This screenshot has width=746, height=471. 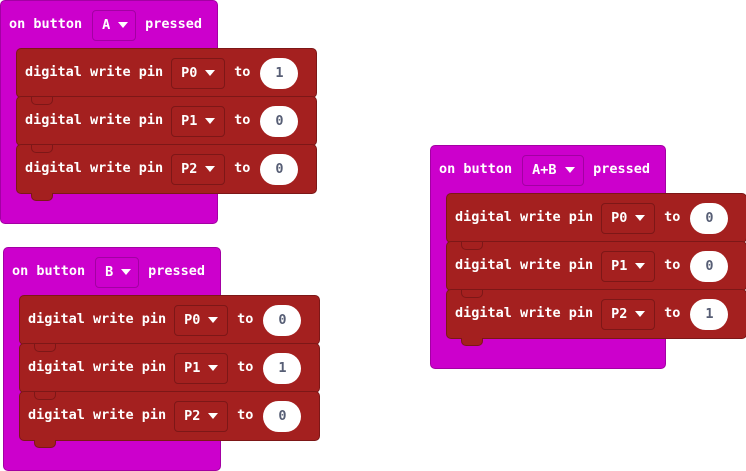 I want to click on event-header: on button B pressed, so click(x=104, y=272).